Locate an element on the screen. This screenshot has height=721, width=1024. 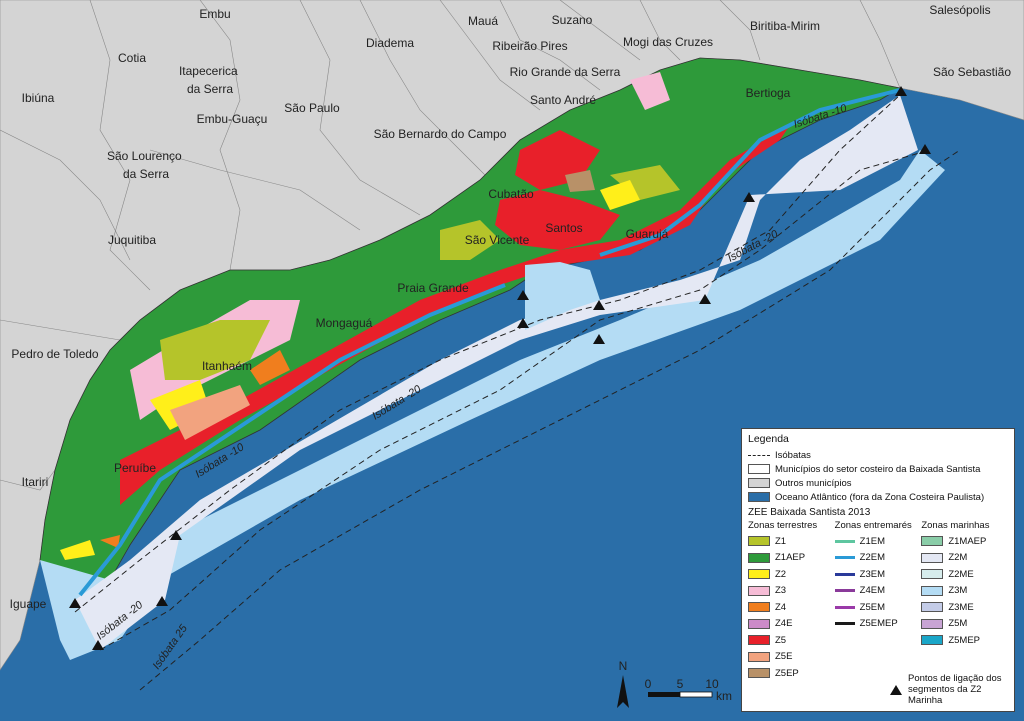
legend-zone-row: Z1 is located at coordinates (791, 541).